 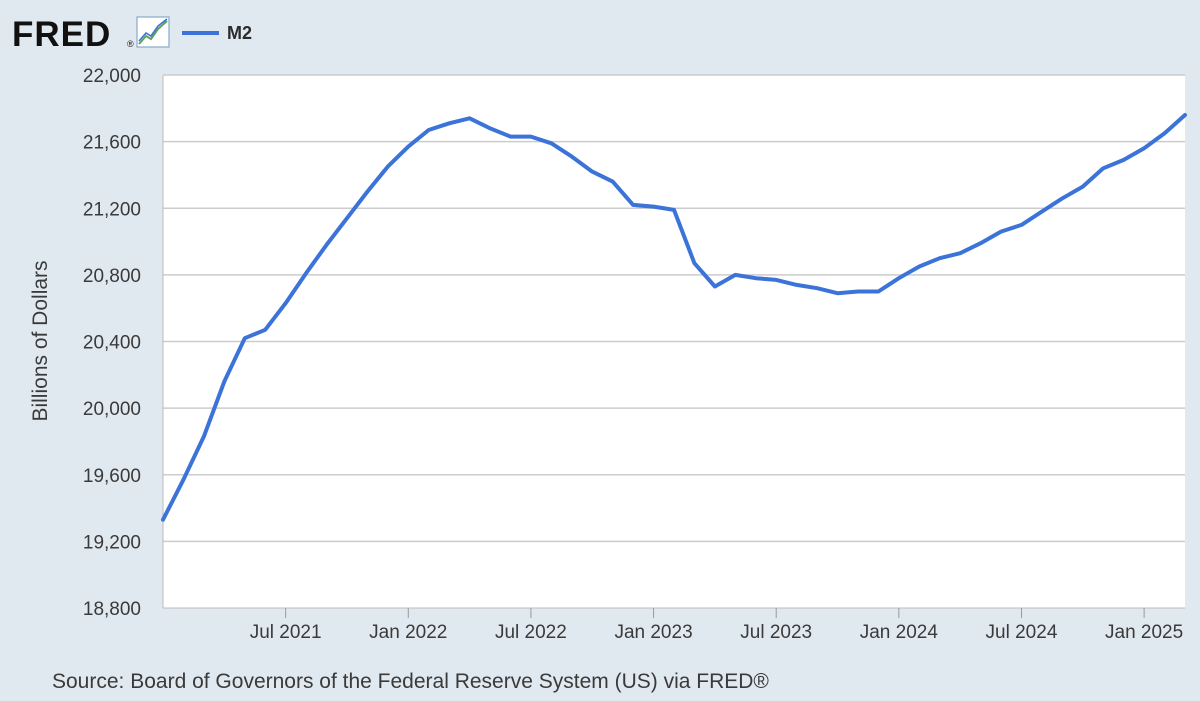 What do you see at coordinates (40, 340) in the screenshot?
I see `y-axis-title: Billions of Dollars` at bounding box center [40, 340].